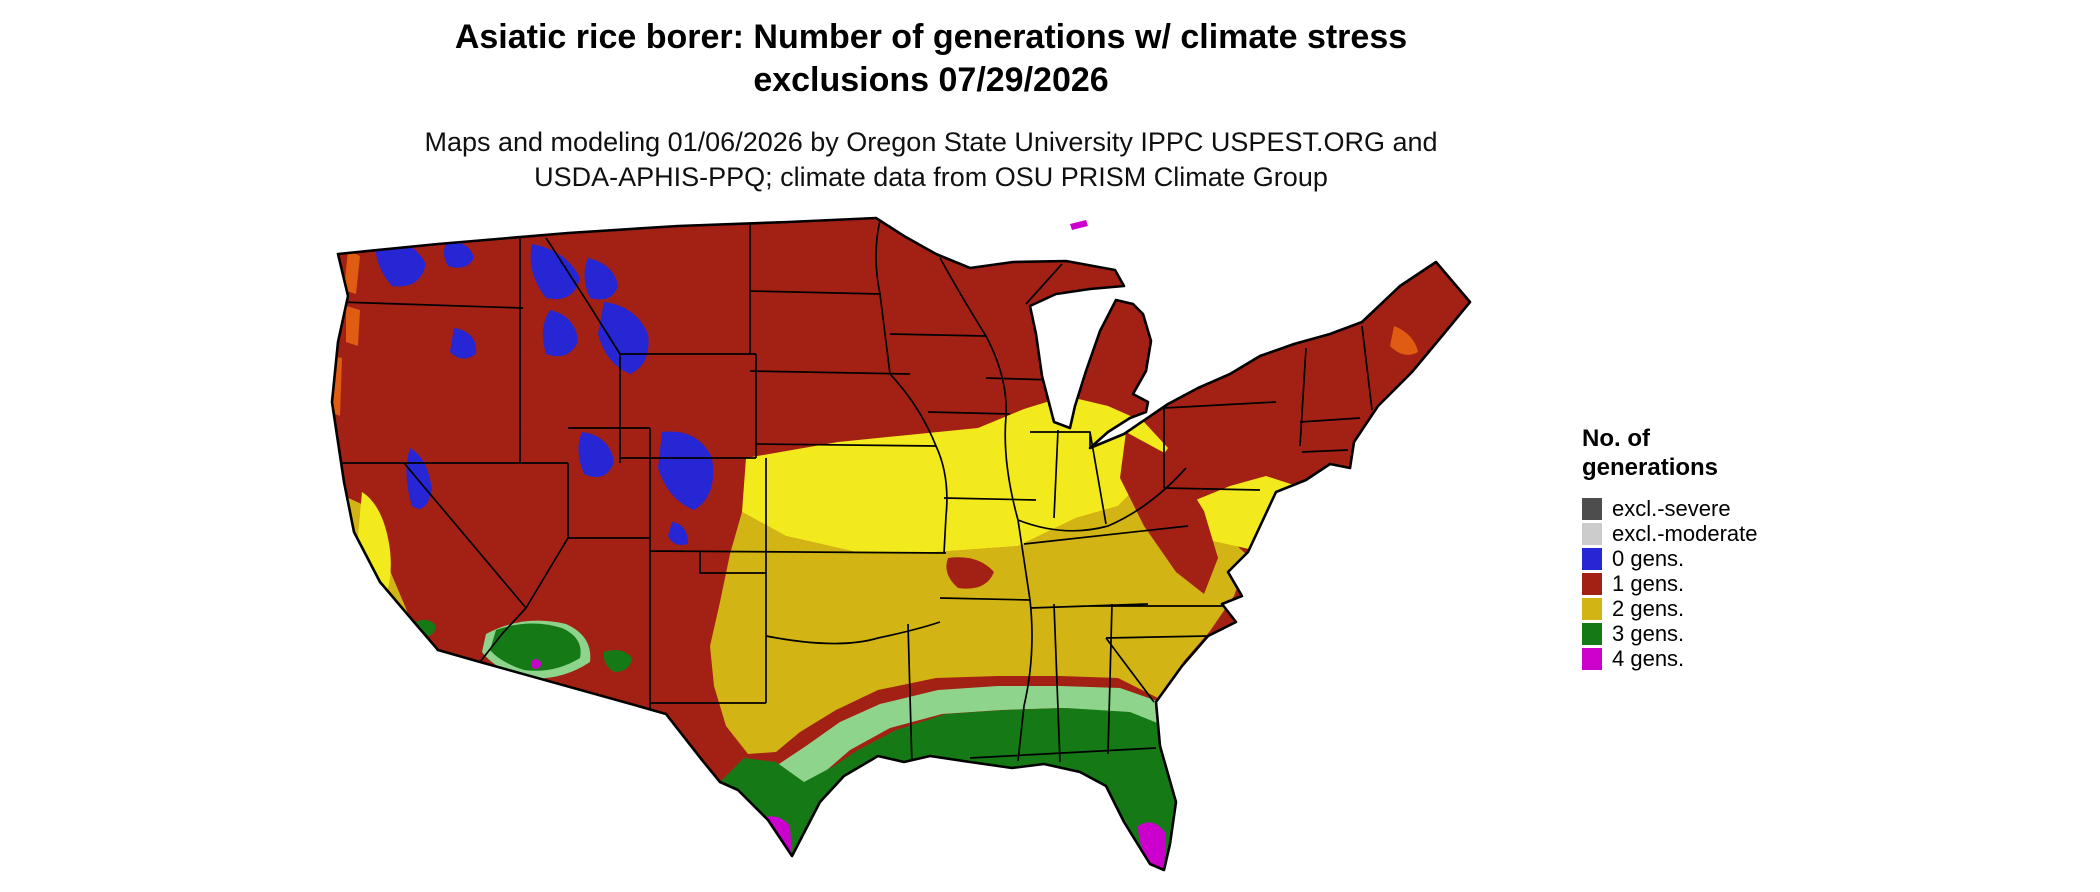 This screenshot has height=892, width=2100. I want to click on magenta-artifact-speck, so click(1079, 225).